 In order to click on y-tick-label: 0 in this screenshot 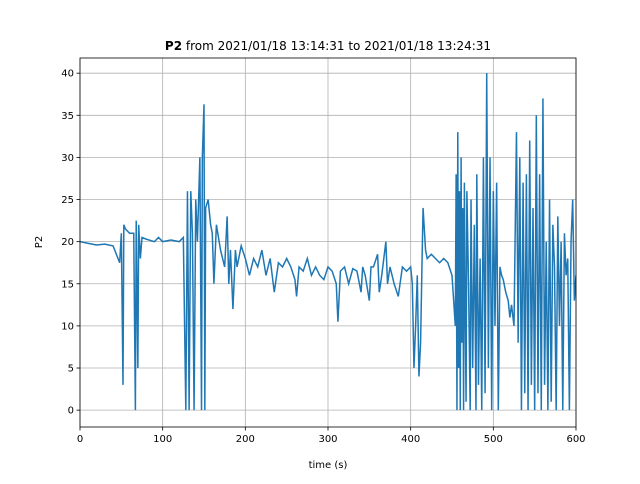, I will do `click(71, 411)`.